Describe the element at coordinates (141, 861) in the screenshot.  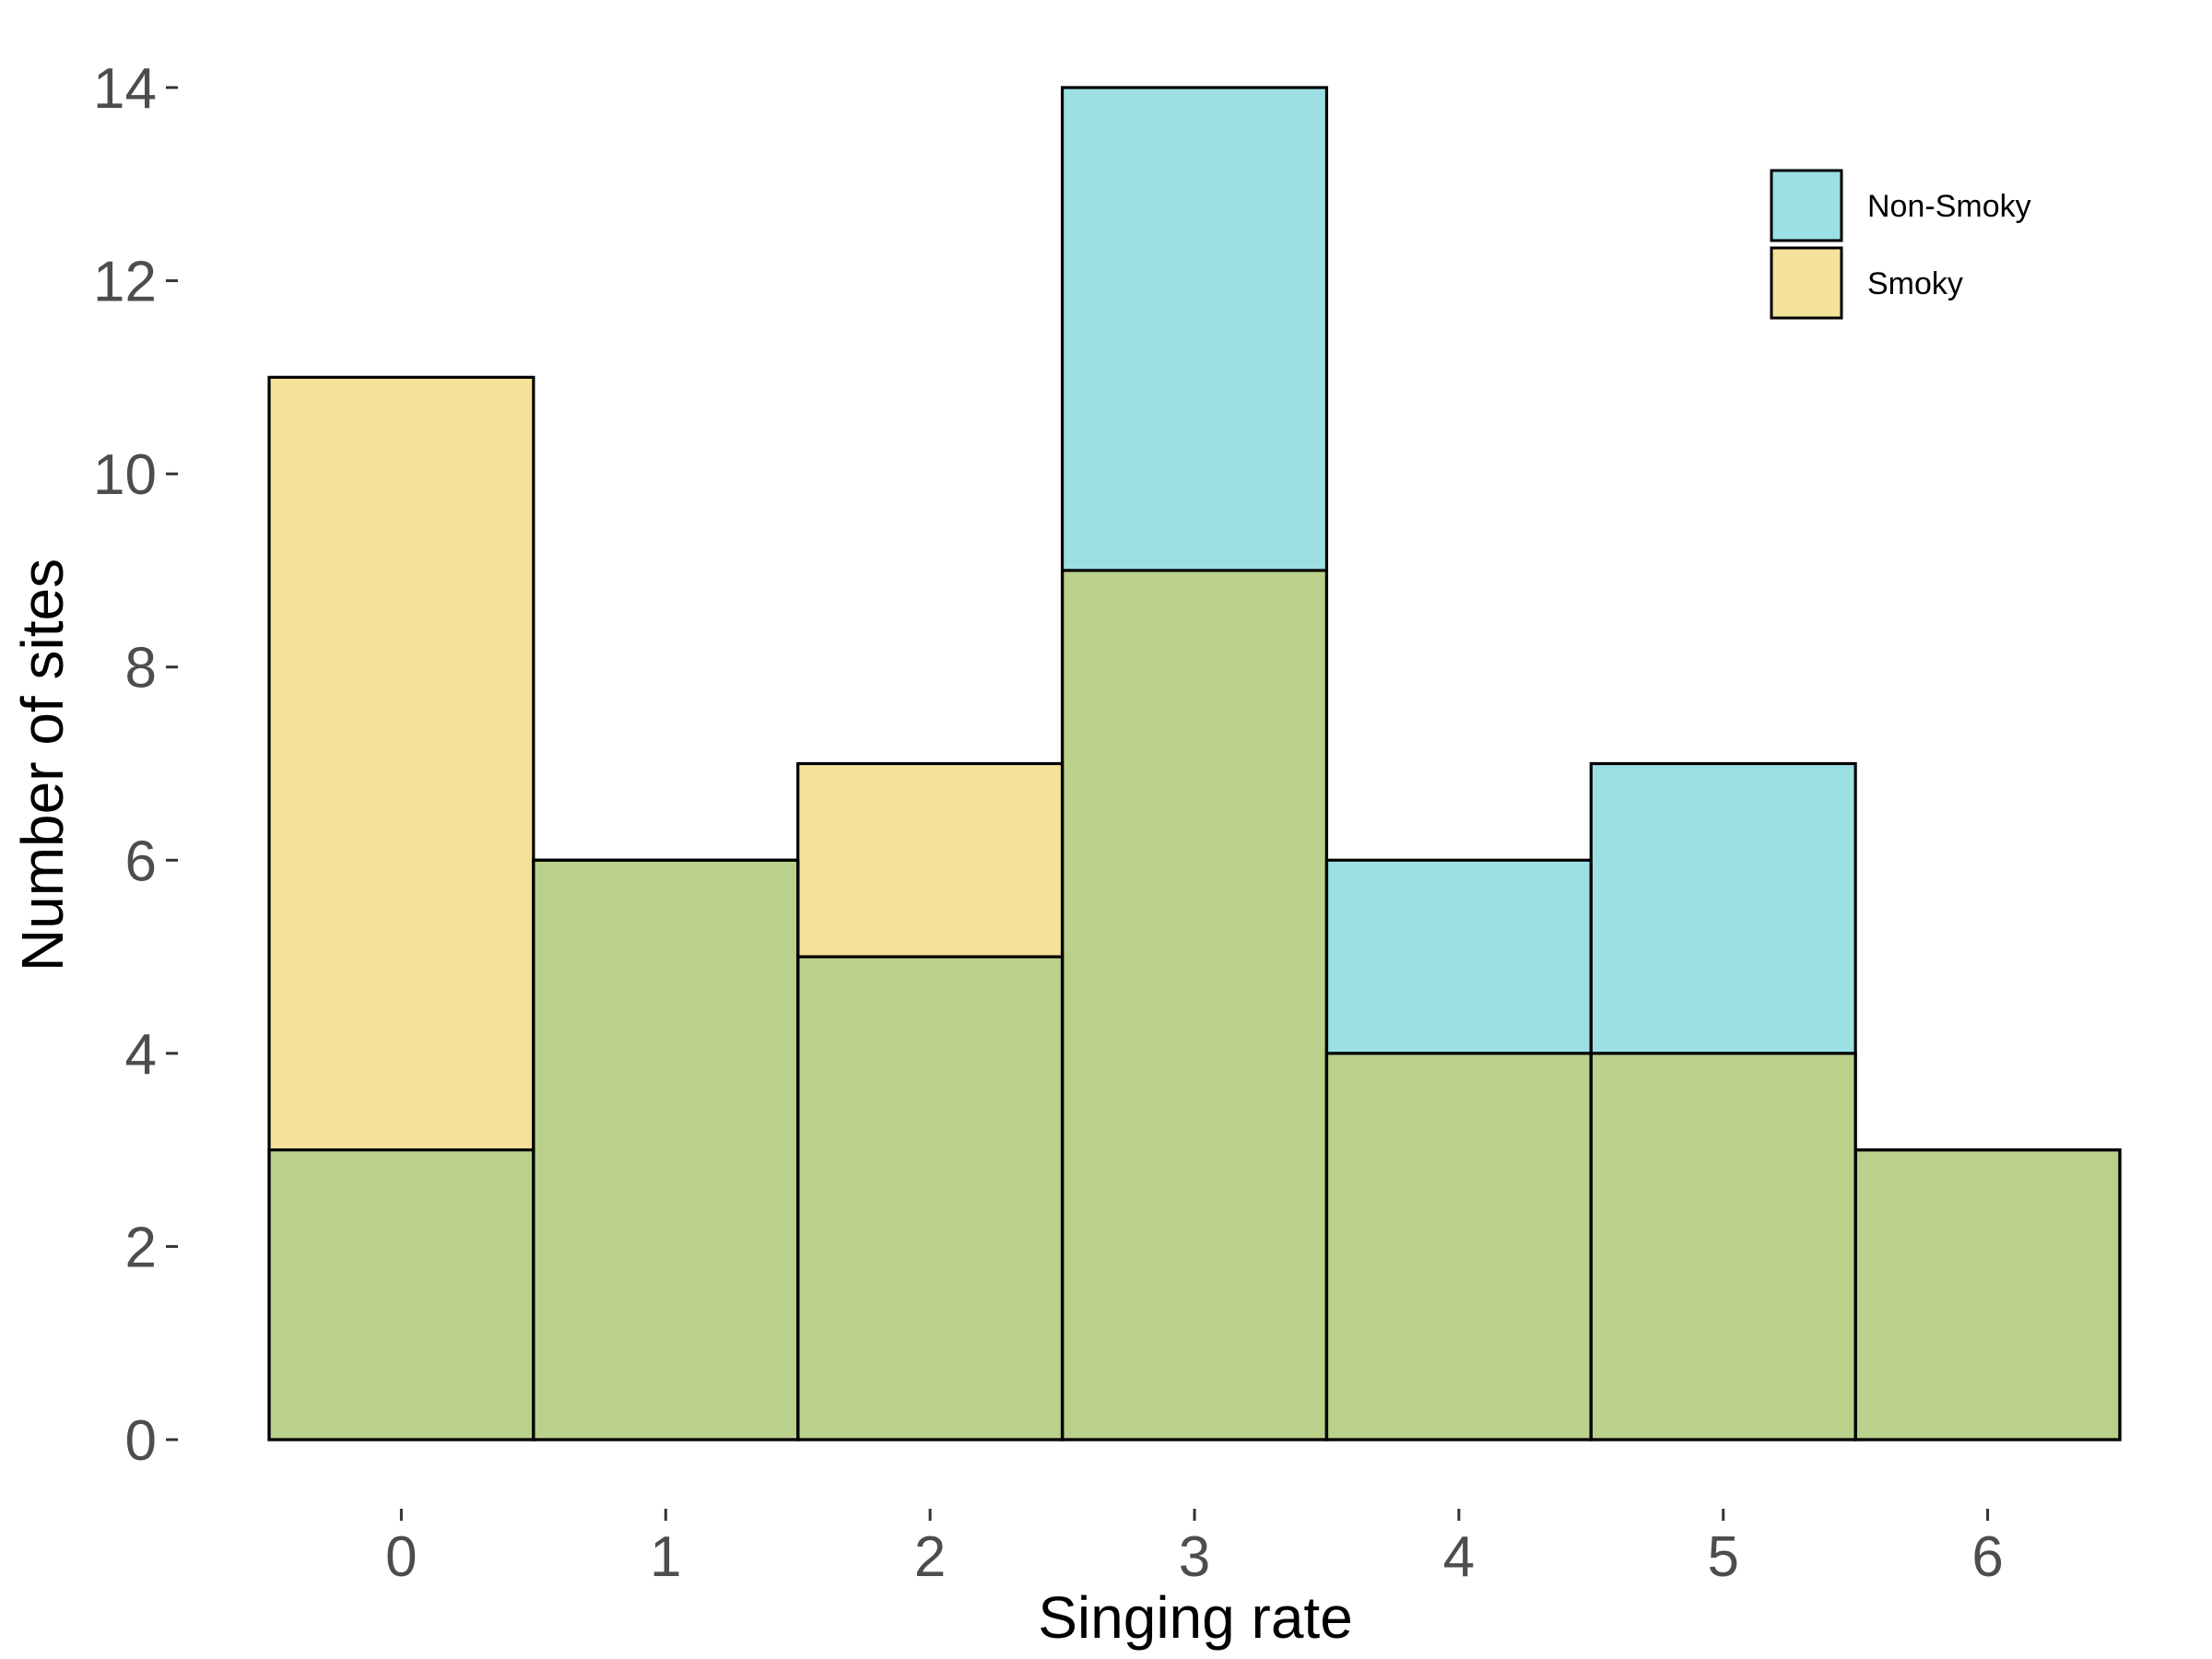
I see `y-tick-label-6: 6` at that location.